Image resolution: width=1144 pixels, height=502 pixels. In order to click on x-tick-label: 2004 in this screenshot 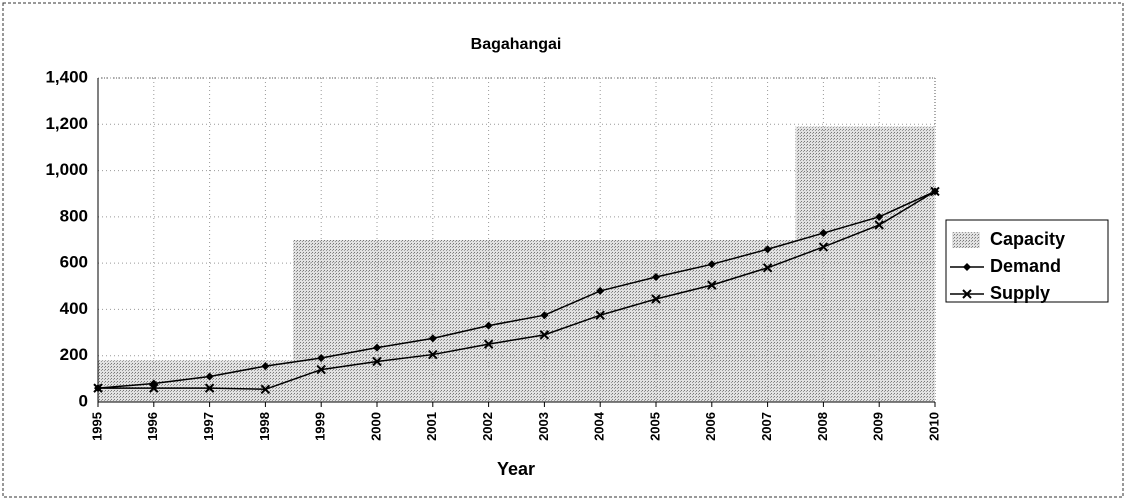, I will do `click(599, 426)`.